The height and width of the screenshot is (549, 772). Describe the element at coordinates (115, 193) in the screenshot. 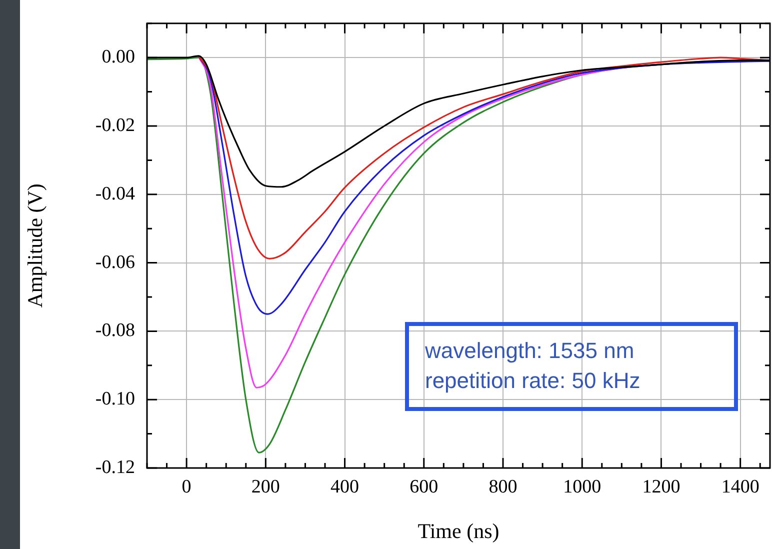

I see `y-tick-label: -0.04` at that location.